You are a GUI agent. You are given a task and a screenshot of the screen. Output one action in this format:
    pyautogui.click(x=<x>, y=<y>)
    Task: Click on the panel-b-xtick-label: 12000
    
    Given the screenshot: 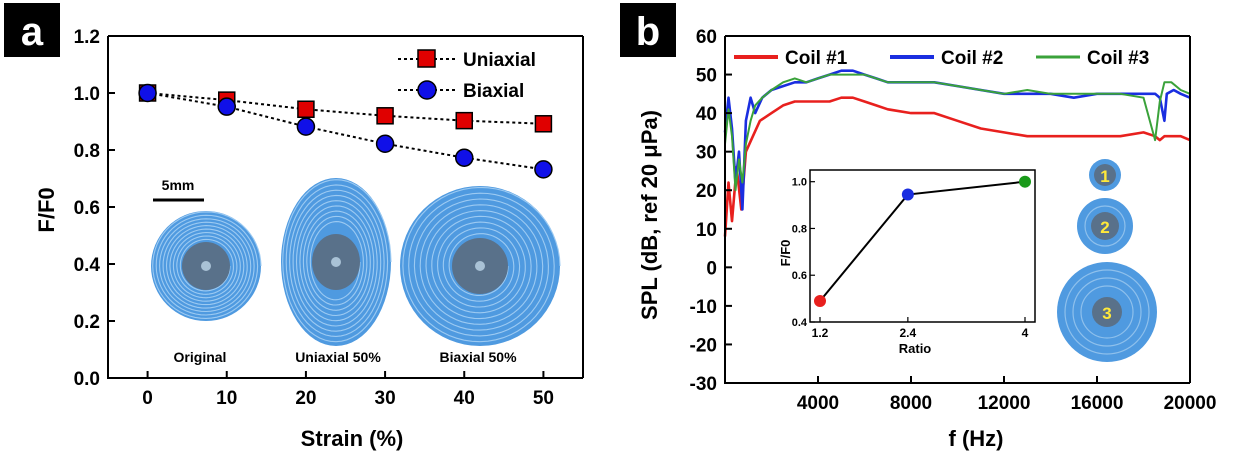 What is the action you would take?
    pyautogui.click(x=1004, y=403)
    